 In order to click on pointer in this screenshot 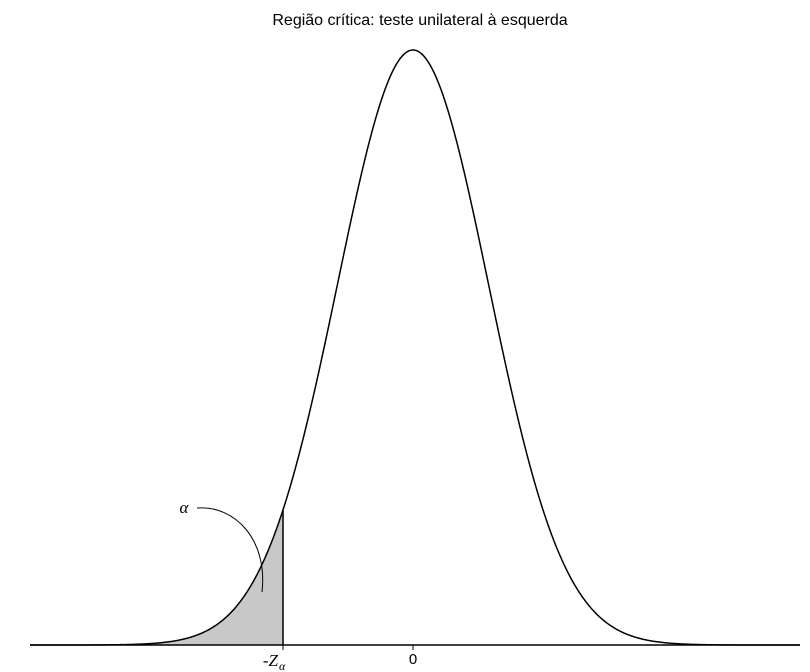, I will do `click(230, 550)`.